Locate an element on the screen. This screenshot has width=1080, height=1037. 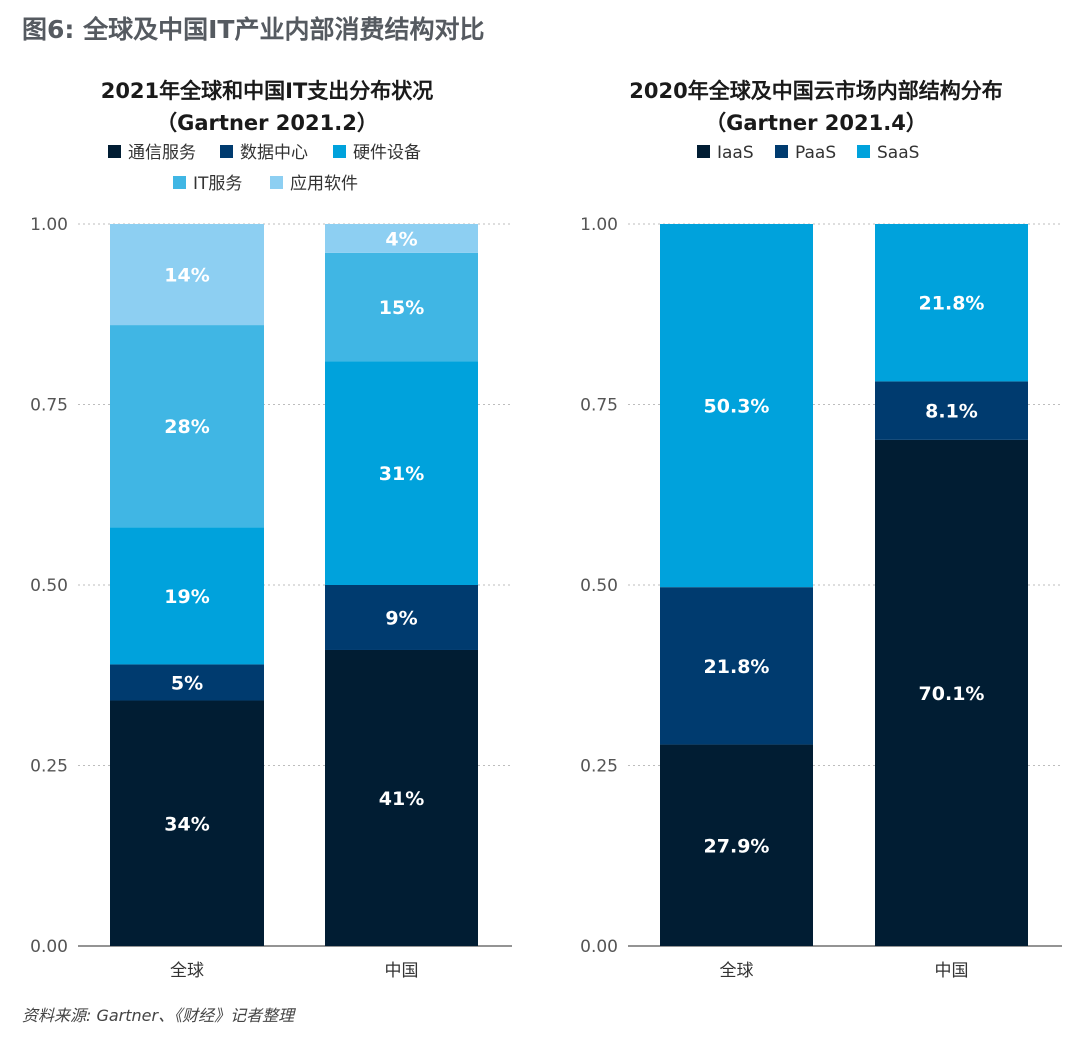
bar-value-label: 9% is located at coordinates (401, 618).